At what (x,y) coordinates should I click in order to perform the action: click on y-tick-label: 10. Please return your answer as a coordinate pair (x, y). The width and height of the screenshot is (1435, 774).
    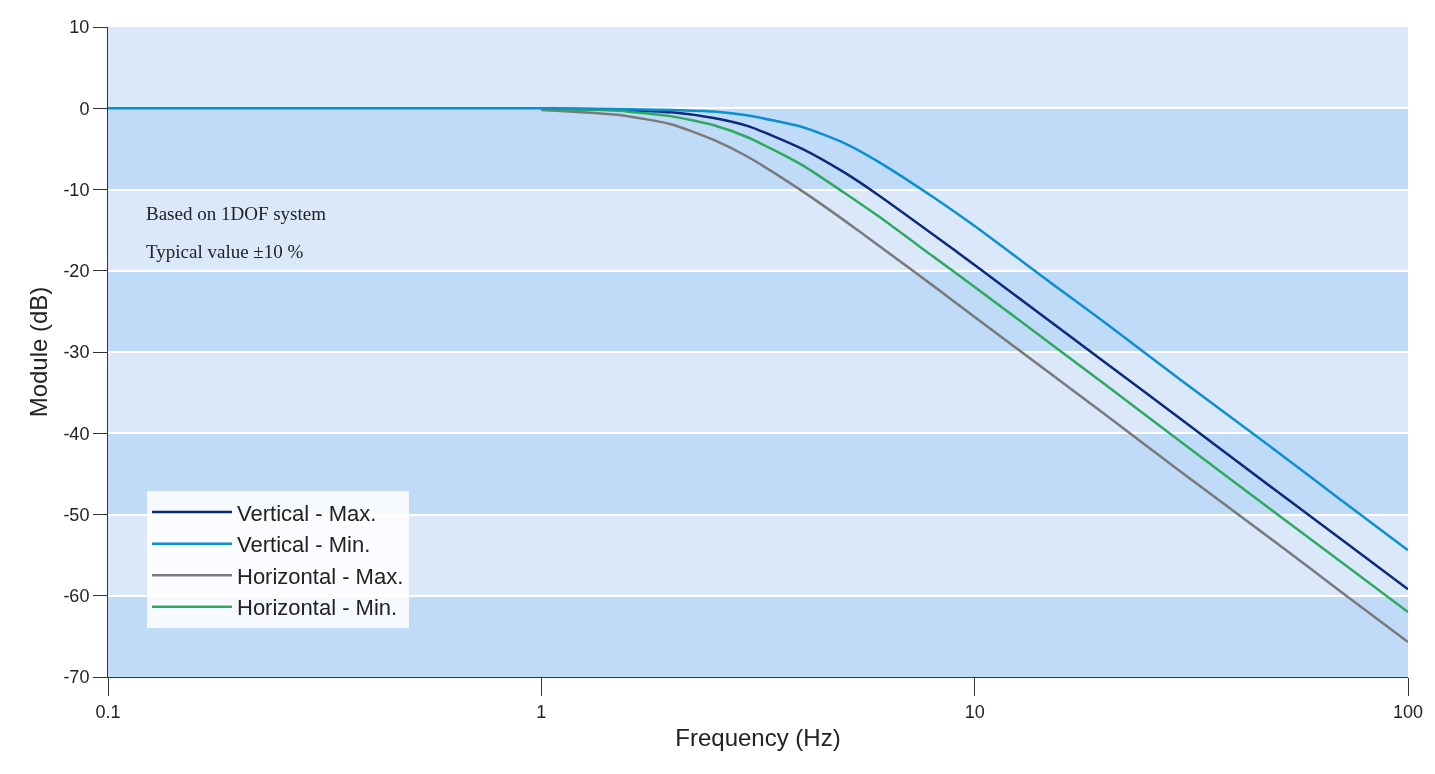
    Looking at the image, I should click on (79, 27).